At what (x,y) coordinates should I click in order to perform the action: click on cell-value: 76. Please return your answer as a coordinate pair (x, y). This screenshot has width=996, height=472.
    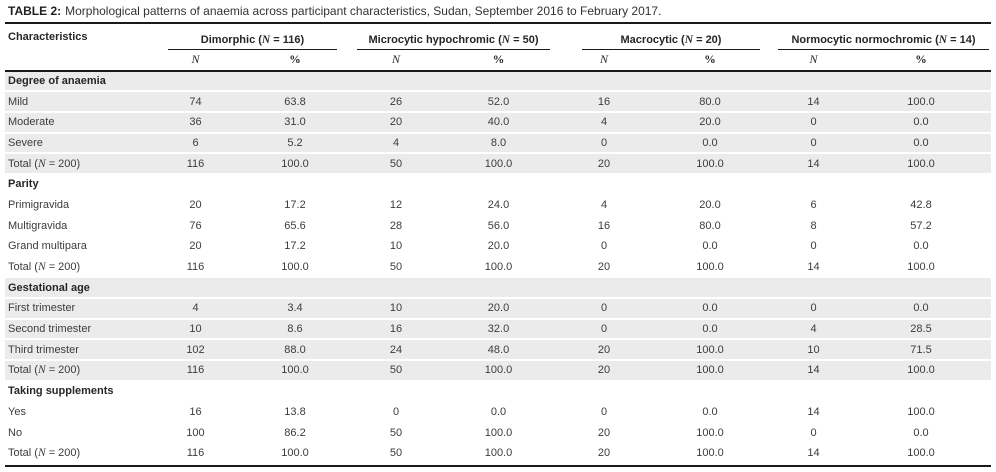
    Looking at the image, I should click on (195, 225).